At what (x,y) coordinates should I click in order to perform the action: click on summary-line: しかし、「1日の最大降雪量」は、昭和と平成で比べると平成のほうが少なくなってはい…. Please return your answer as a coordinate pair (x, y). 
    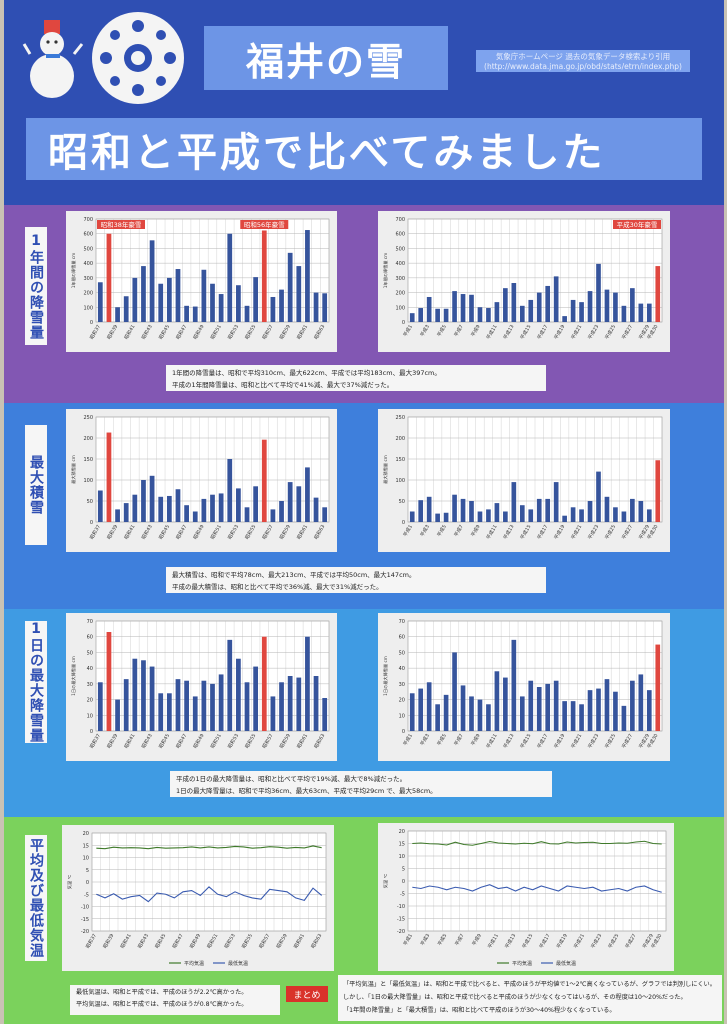
    Looking at the image, I should click on (515, 997).